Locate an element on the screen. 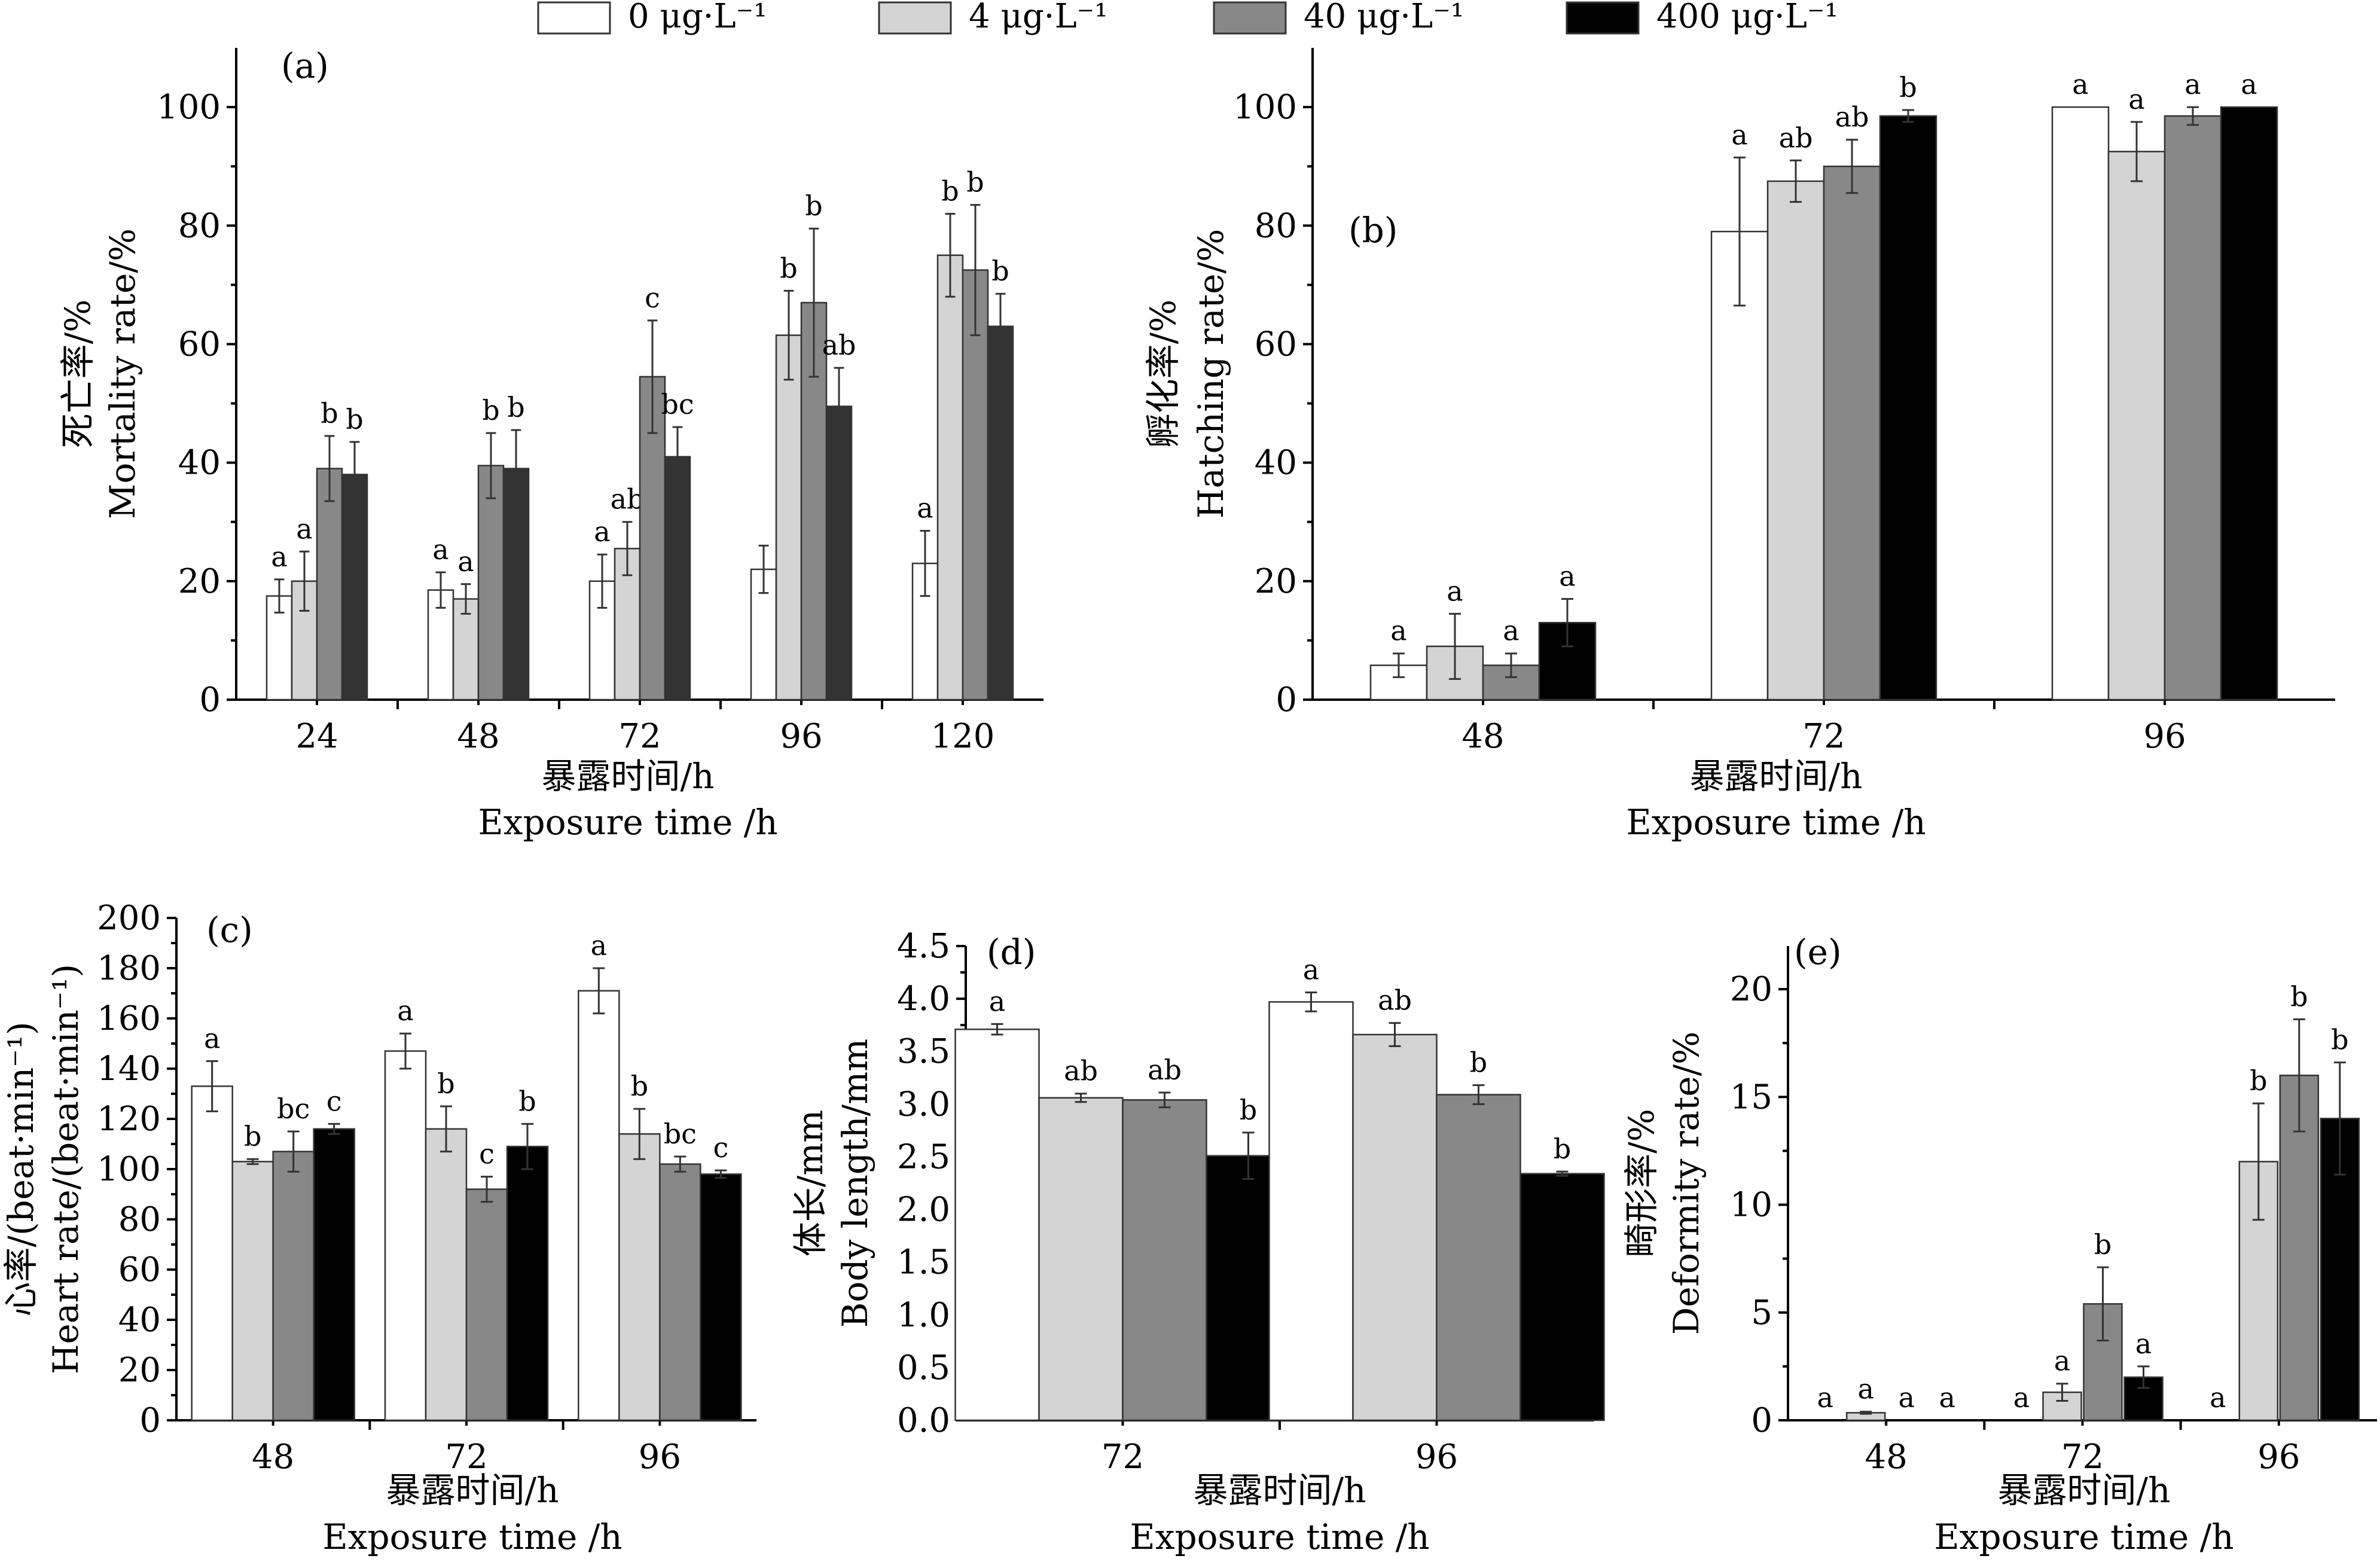 The width and height of the screenshot is (2380, 1568). y-tick-label: 10 is located at coordinates (1751, 1205).